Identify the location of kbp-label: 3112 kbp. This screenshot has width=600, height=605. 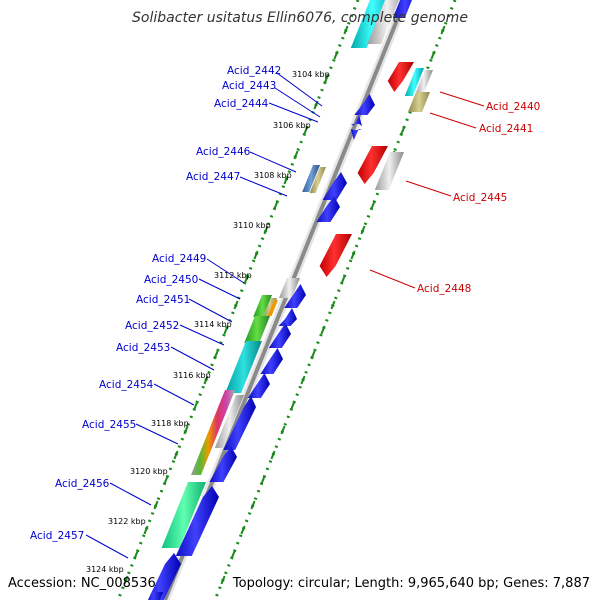
(233, 275).